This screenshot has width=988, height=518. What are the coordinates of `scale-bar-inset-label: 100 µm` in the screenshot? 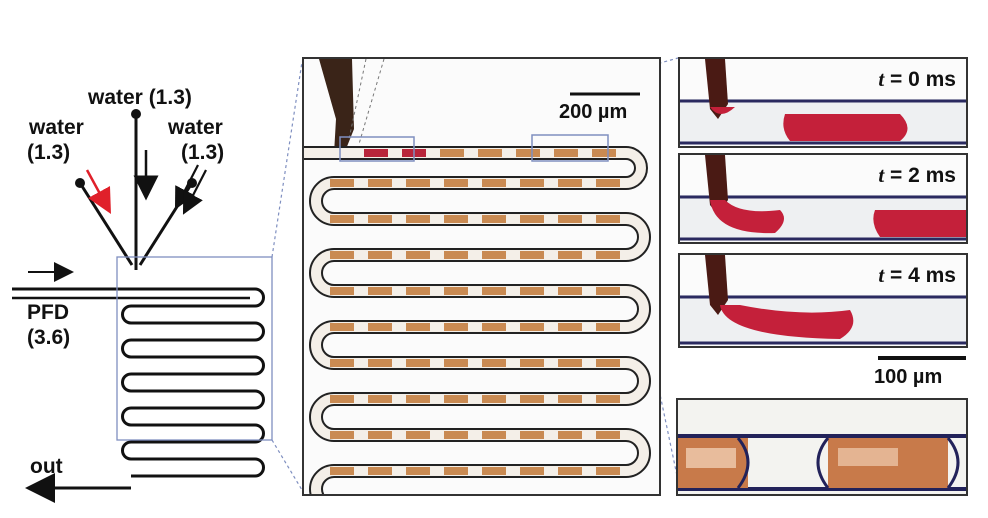 It's located at (908, 377).